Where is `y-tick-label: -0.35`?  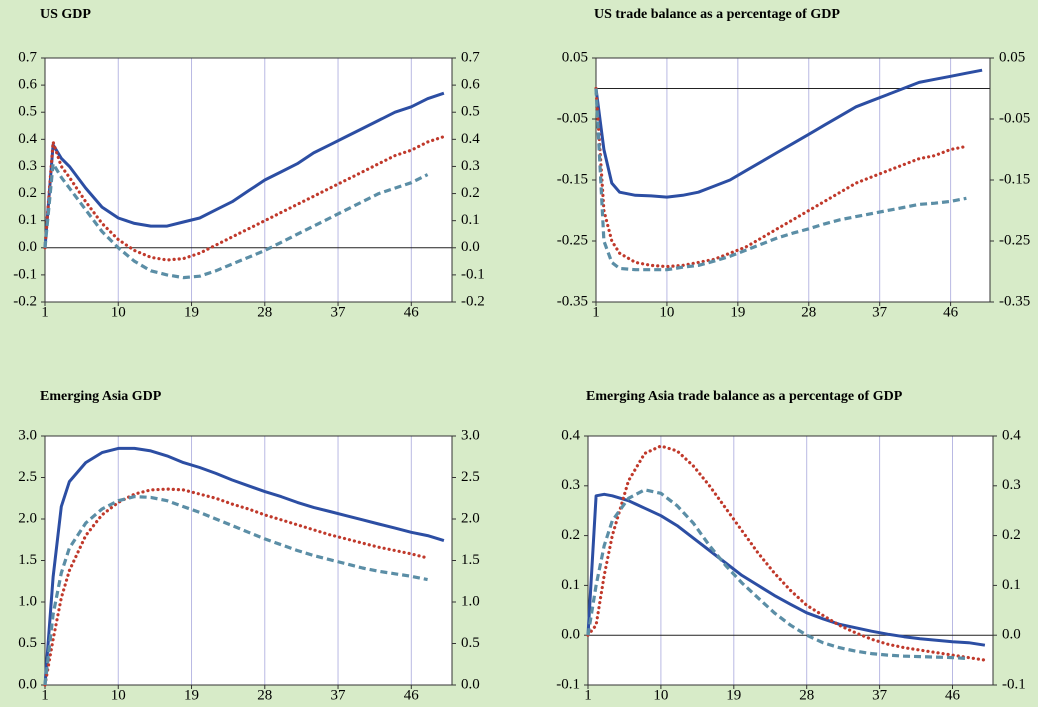
y-tick-label: -0.35 is located at coordinates (572, 301).